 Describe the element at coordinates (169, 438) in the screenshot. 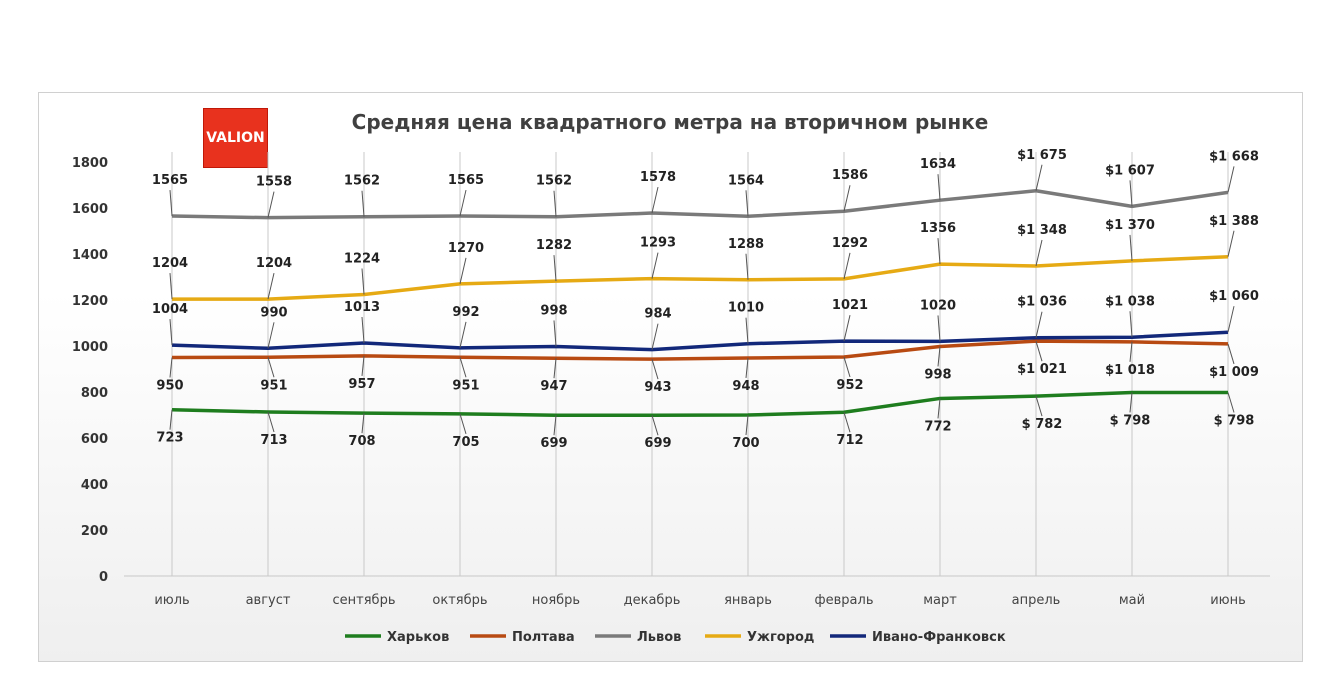

I see `data-label: 723` at that location.